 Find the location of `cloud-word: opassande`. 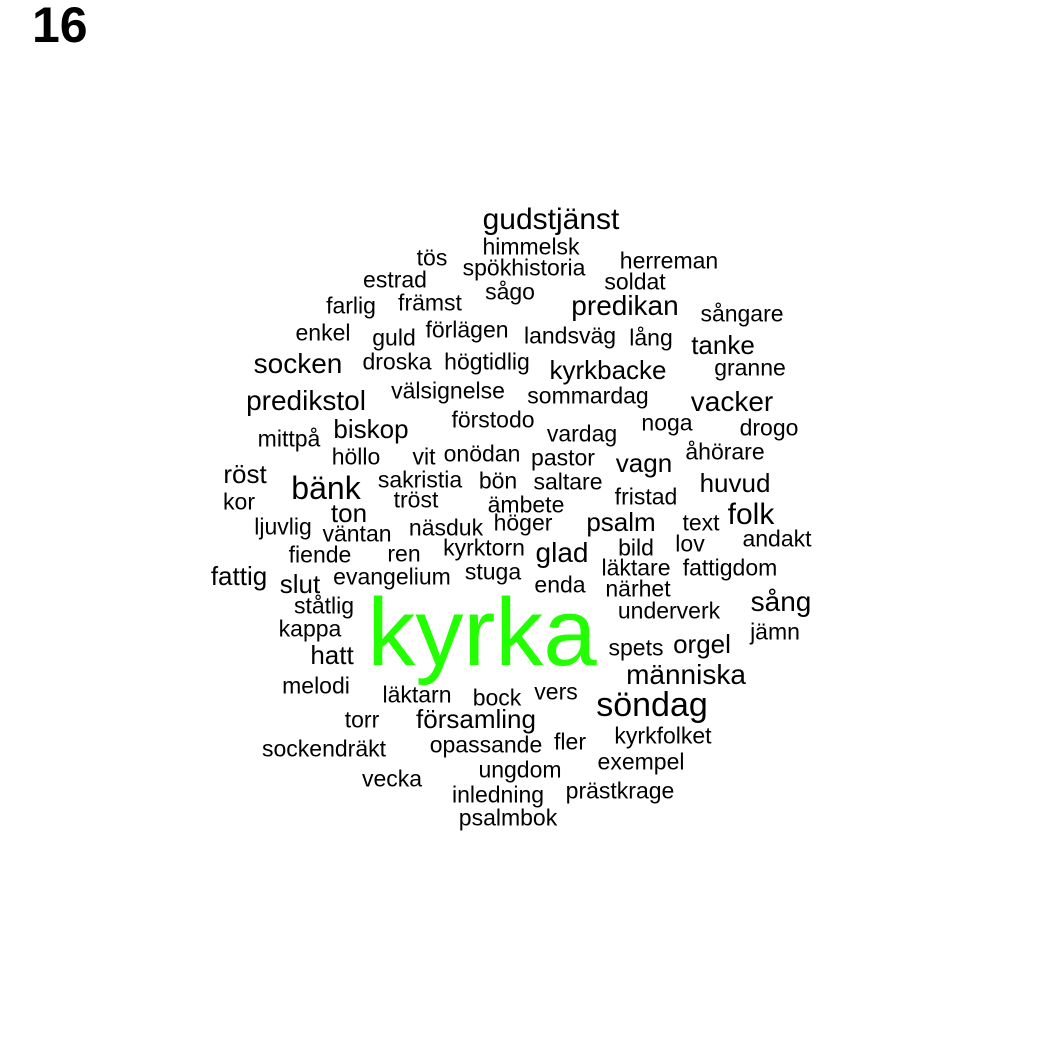

cloud-word: opassande is located at coordinates (486, 744).